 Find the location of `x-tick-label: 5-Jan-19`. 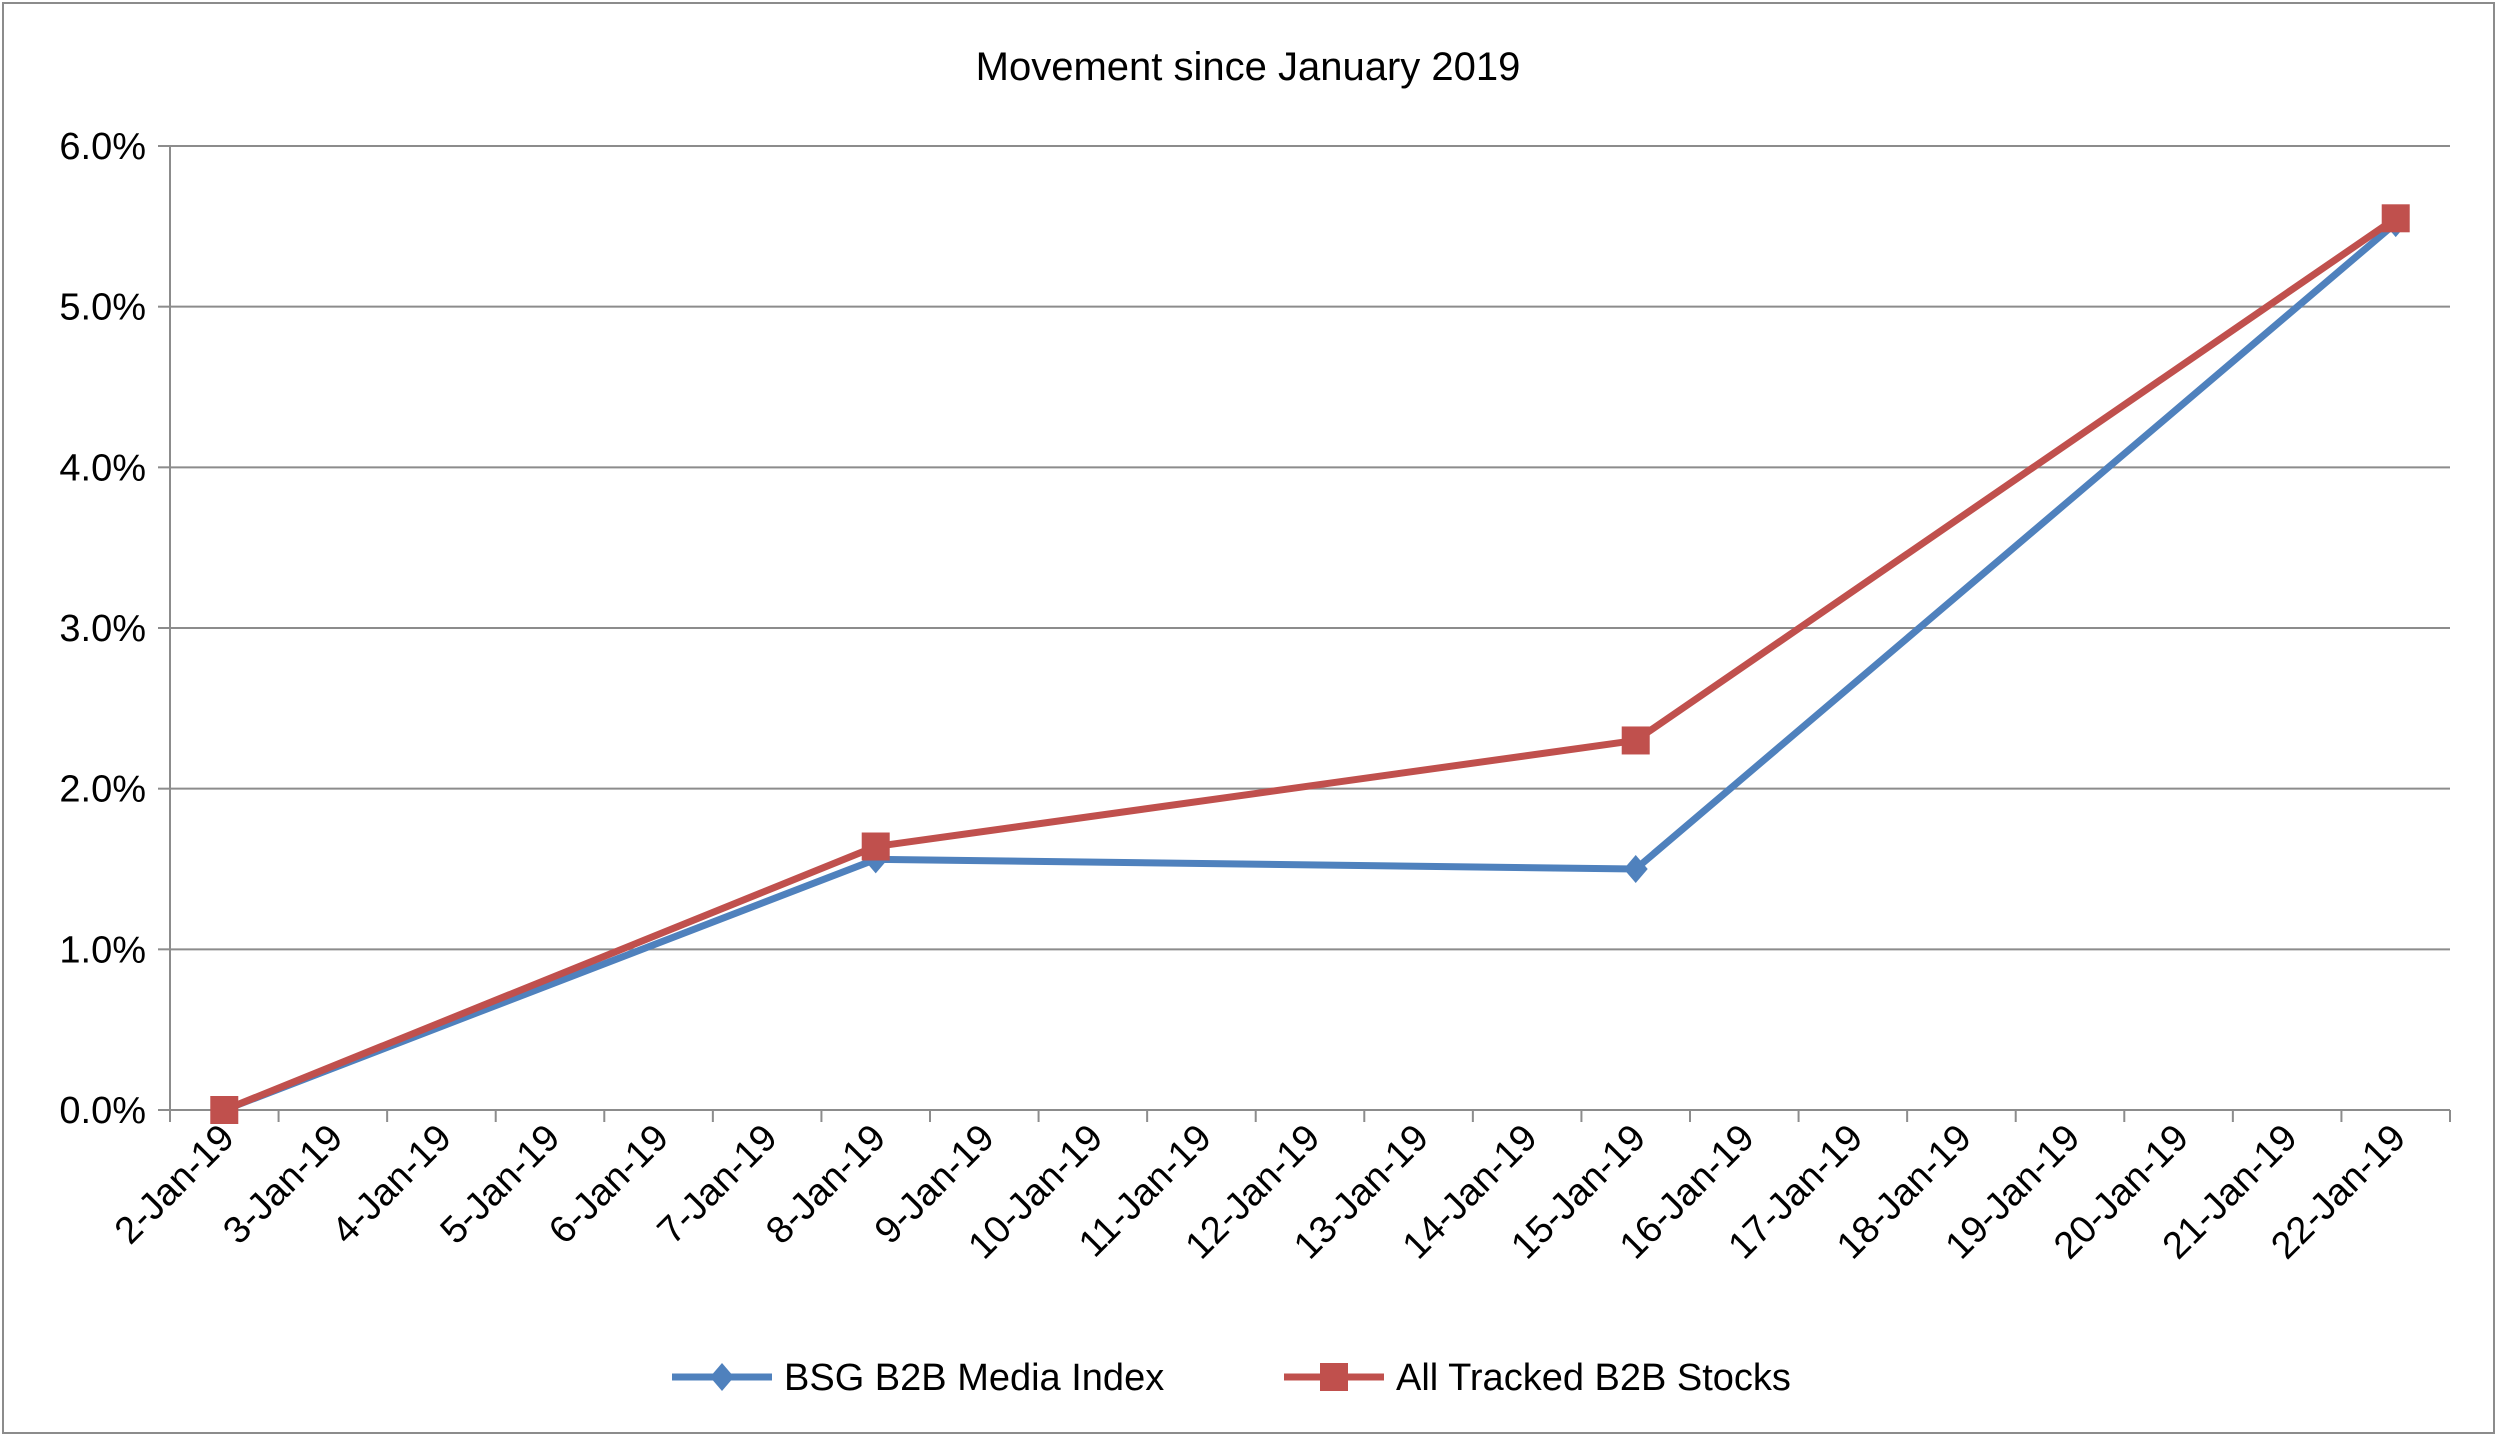

x-tick-label: 5-Jan-19 is located at coordinates (501, 1185).